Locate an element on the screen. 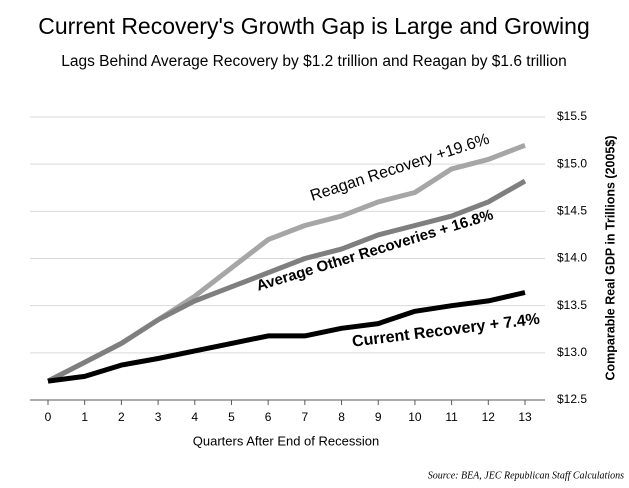 The height and width of the screenshot is (488, 629). y-tick-label: $13.5 is located at coordinates (572, 305).